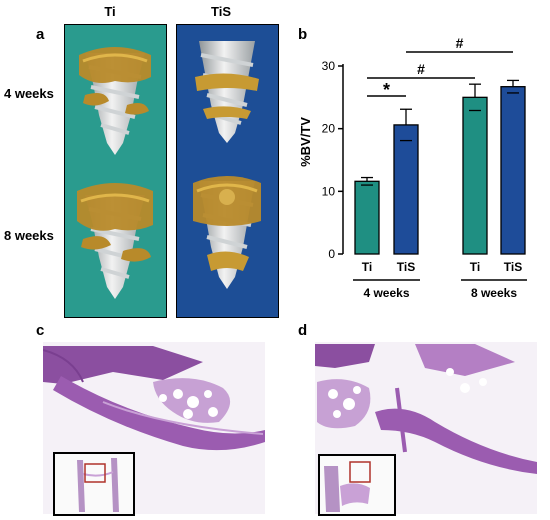  Describe the element at coordinates (40, 34) in the screenshot. I see `panel-label-a: a` at that location.